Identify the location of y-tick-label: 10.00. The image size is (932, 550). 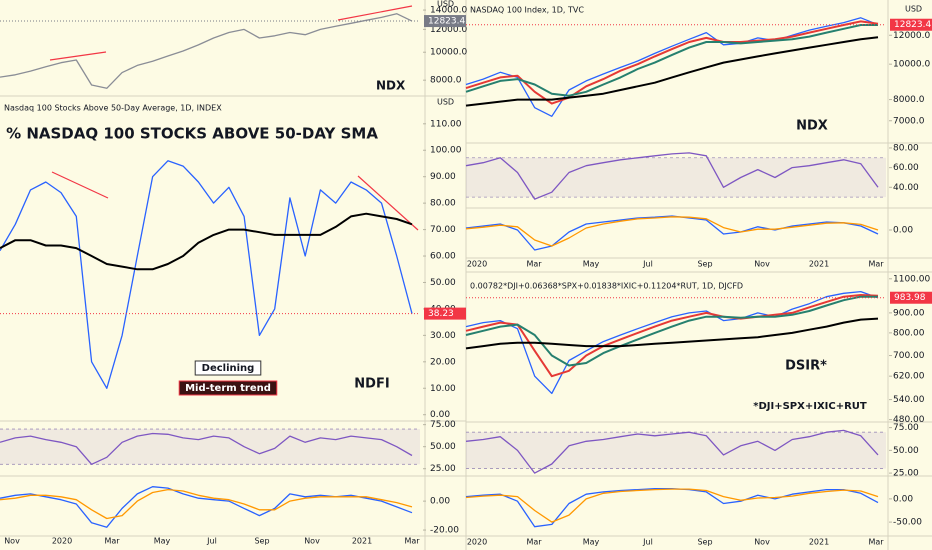
(443, 389).